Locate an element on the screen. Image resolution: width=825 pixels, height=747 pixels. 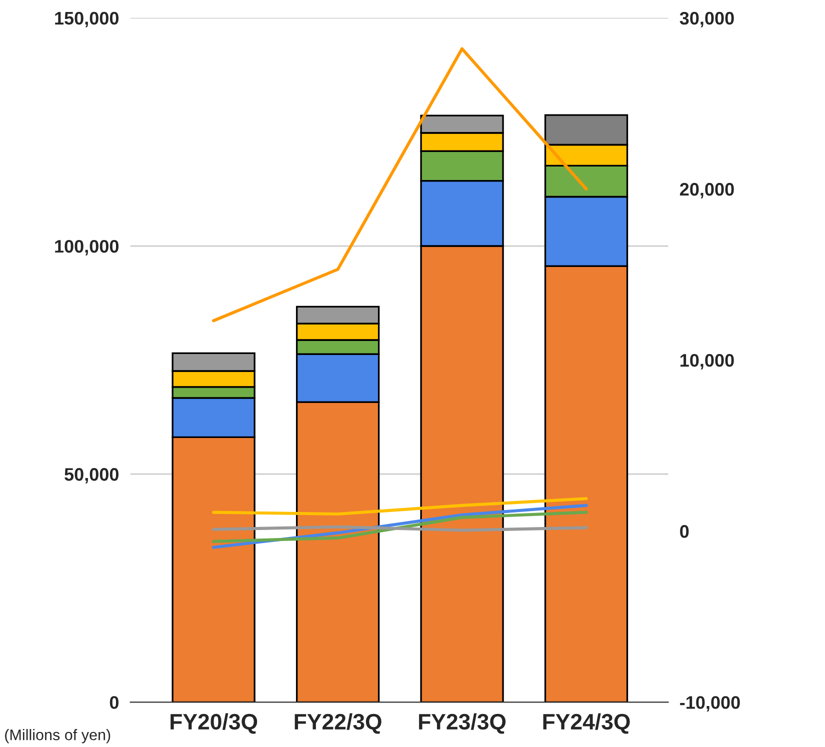
y-tick-label: 100,000 is located at coordinates (87, 248).